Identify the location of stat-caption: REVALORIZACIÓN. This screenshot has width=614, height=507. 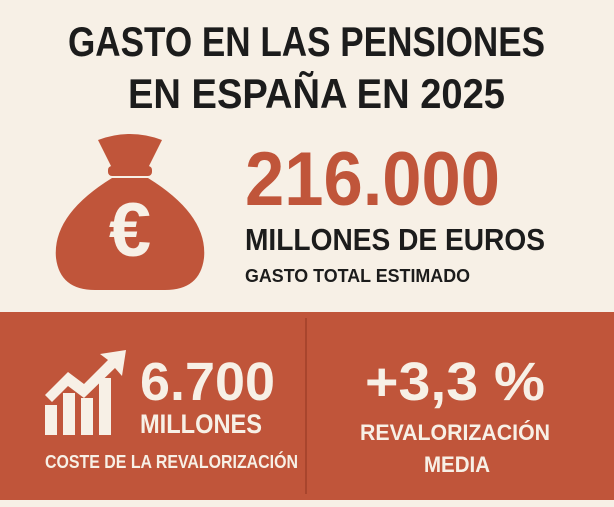
(455, 432).